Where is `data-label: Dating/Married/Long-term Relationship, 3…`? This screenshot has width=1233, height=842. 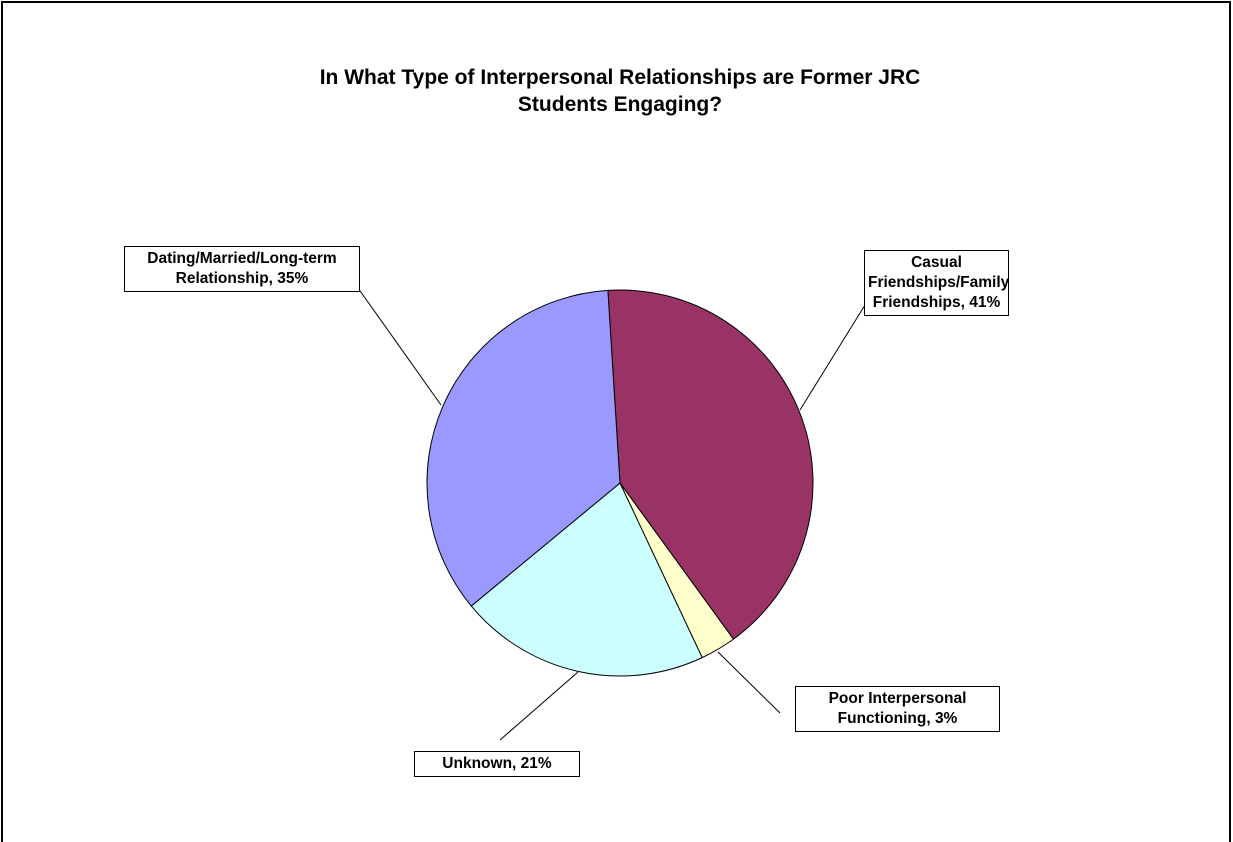
data-label: Dating/Married/Long-term Relationship, 3… is located at coordinates (242, 269).